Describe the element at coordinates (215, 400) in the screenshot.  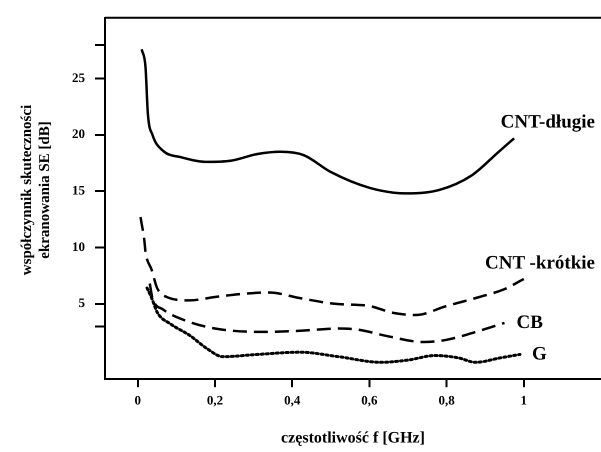
I see `x-tick-label: 0,2` at that location.